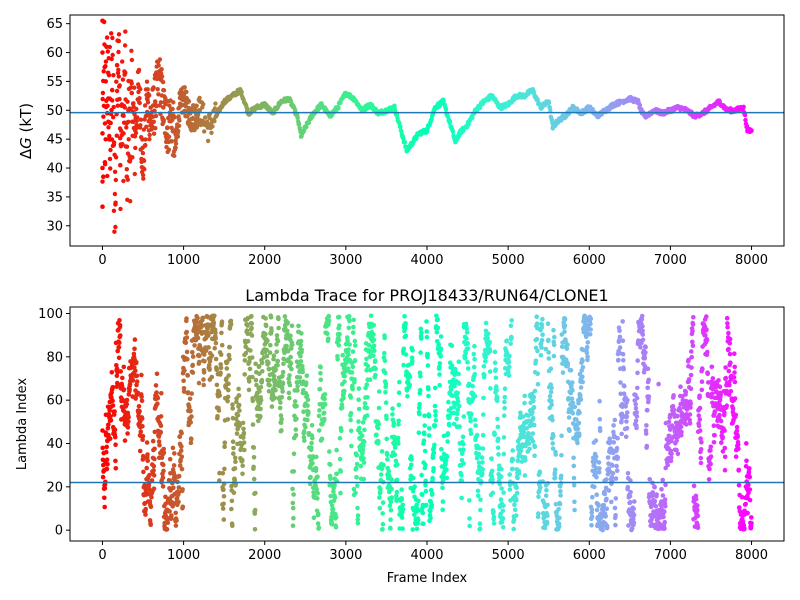  Describe the element at coordinates (54, 111) in the screenshot. I see `y-tick-label: 50` at that location.